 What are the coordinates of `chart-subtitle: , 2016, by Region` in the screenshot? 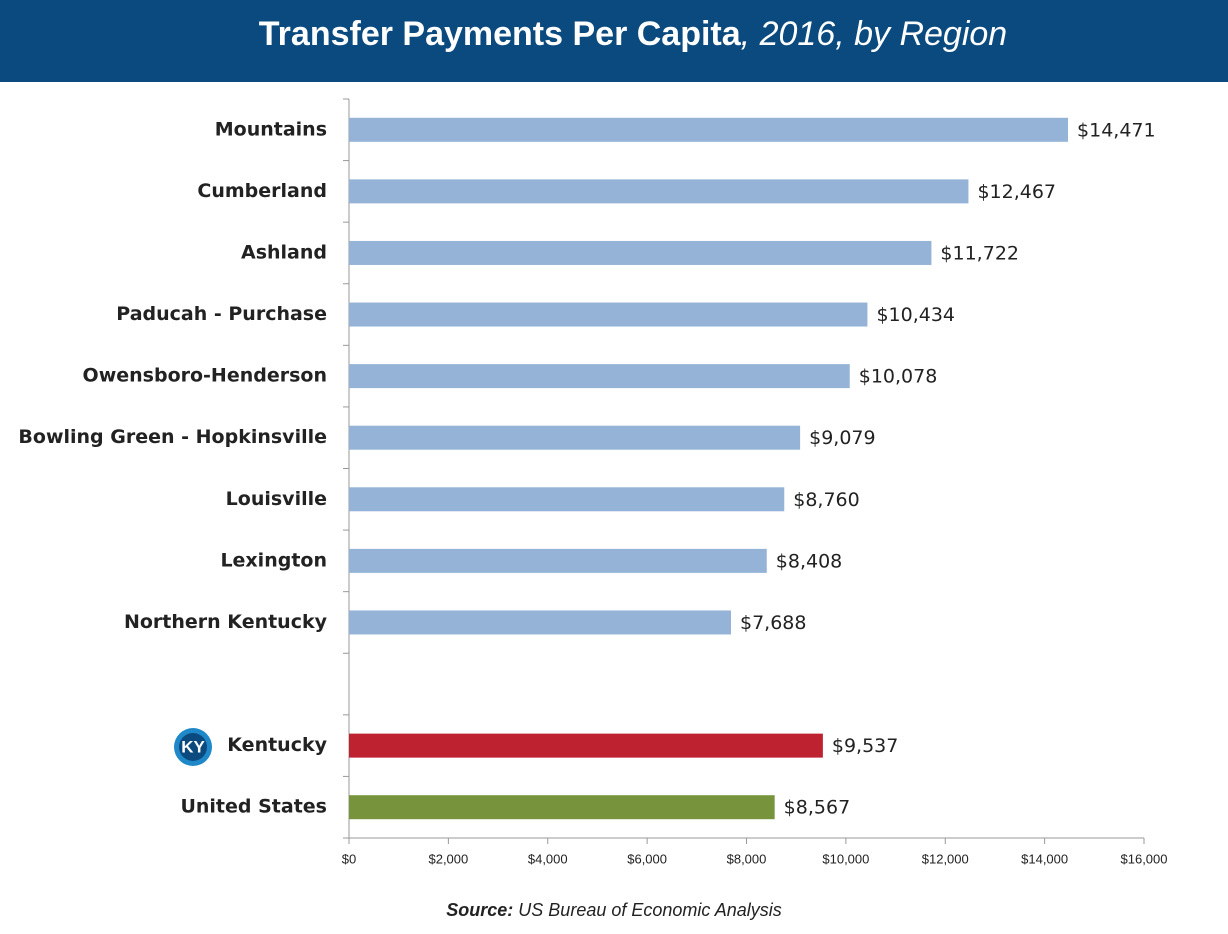 It's located at (874, 34).